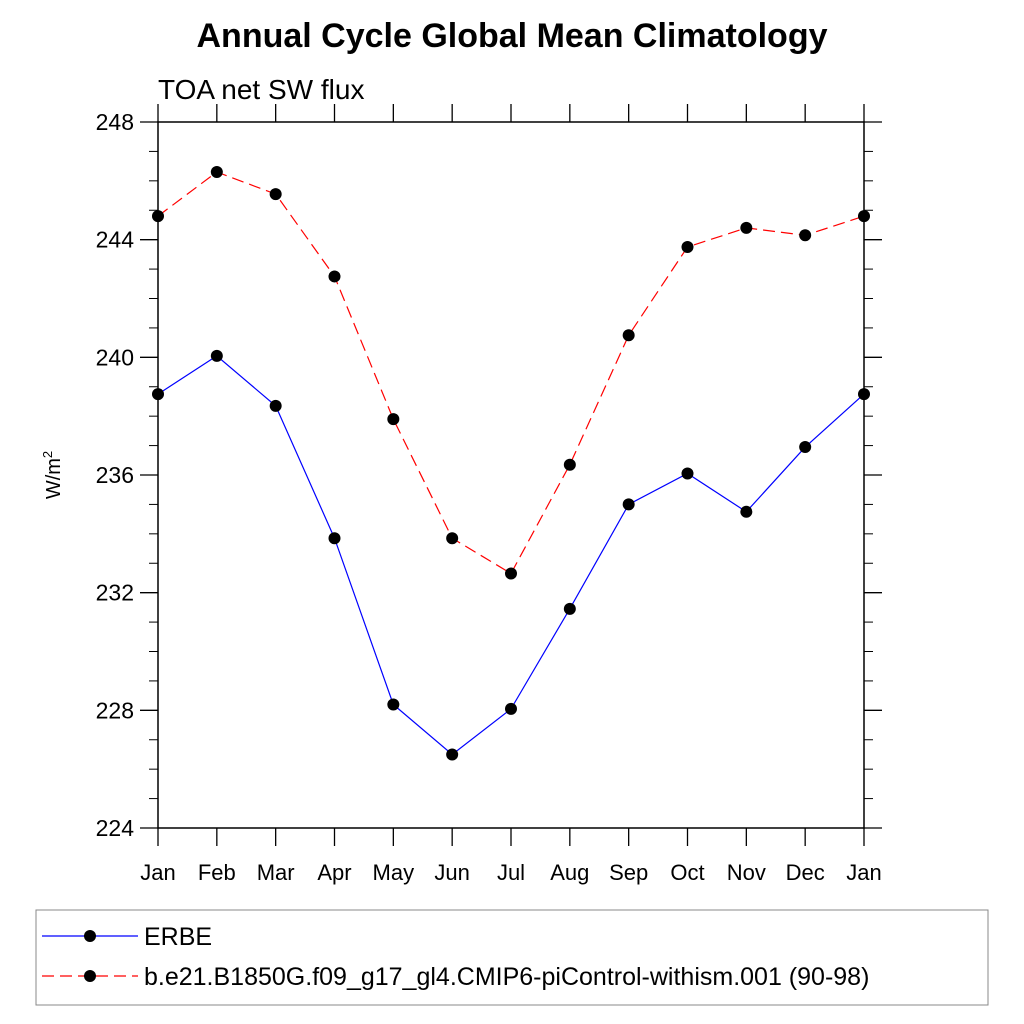 Image resolution: width=1024 pixels, height=1024 pixels. Describe the element at coordinates (511, 872) in the screenshot. I see `x-tick-label: Jul` at that location.